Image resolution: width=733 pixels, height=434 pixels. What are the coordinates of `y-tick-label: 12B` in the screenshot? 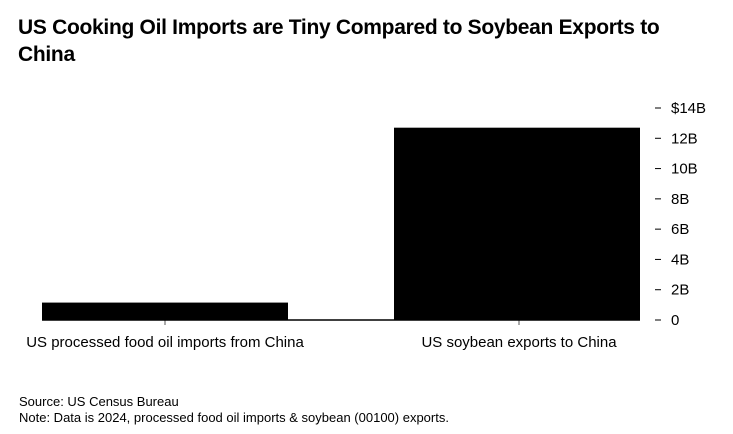 It's located at (684, 138).